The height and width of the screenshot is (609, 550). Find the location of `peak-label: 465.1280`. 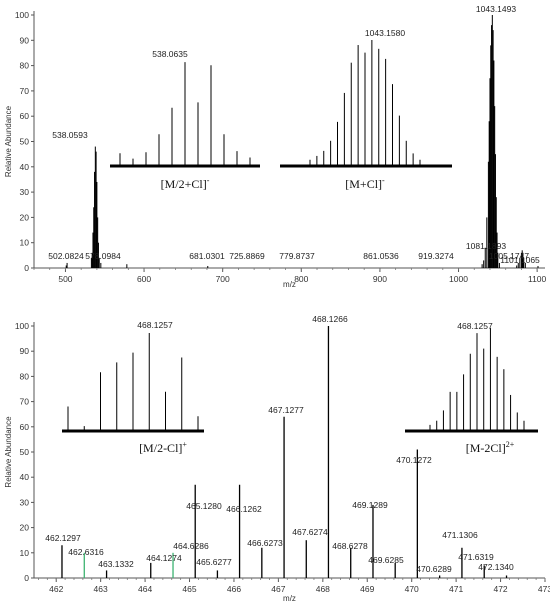

peak-label: 465.1280 is located at coordinates (204, 506).